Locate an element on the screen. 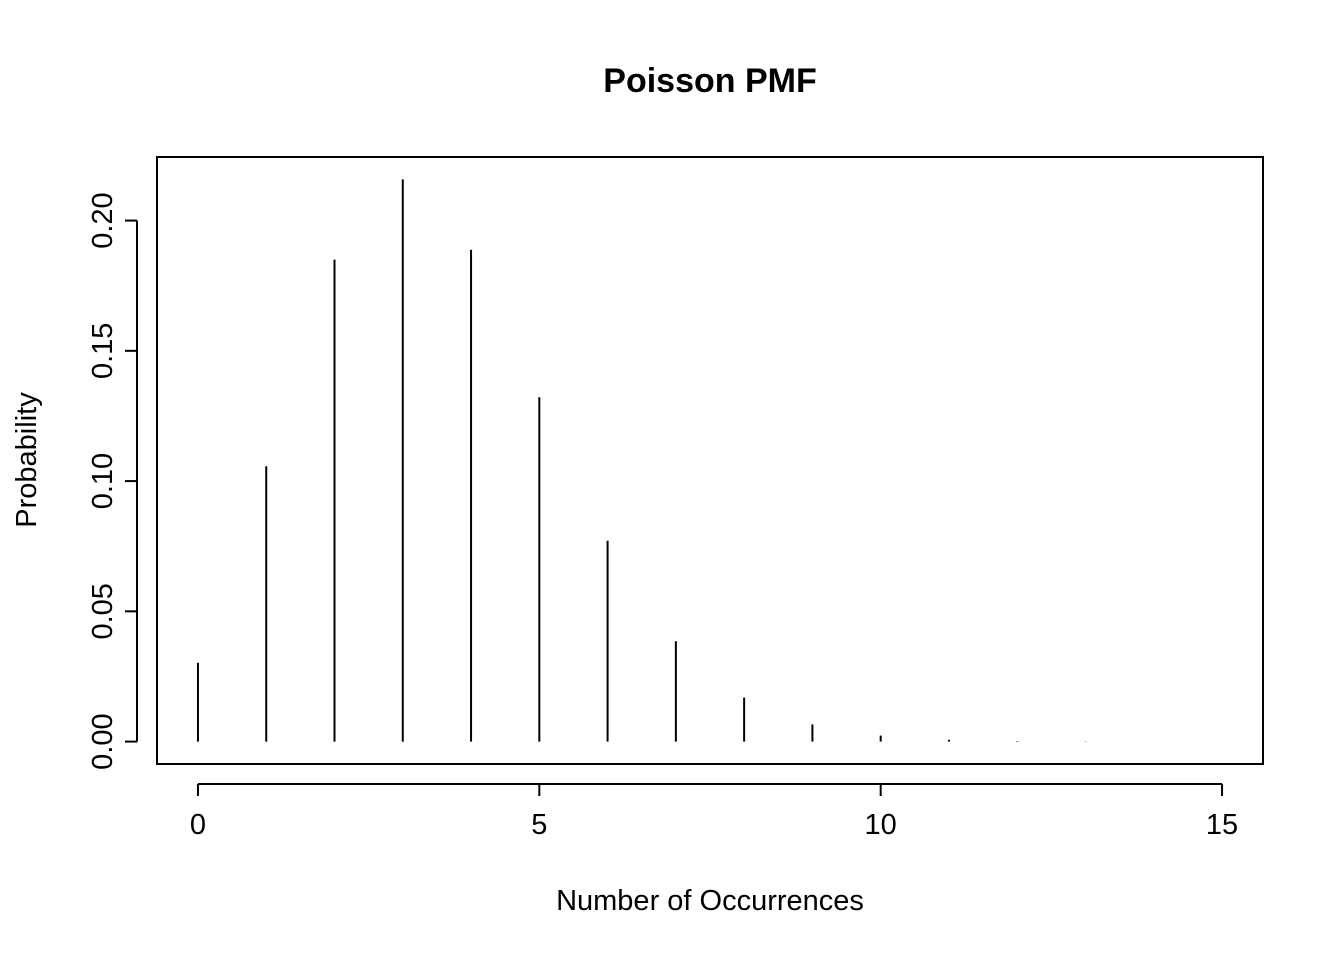  y-tick-label-1: 0.05 is located at coordinates (103, 611).